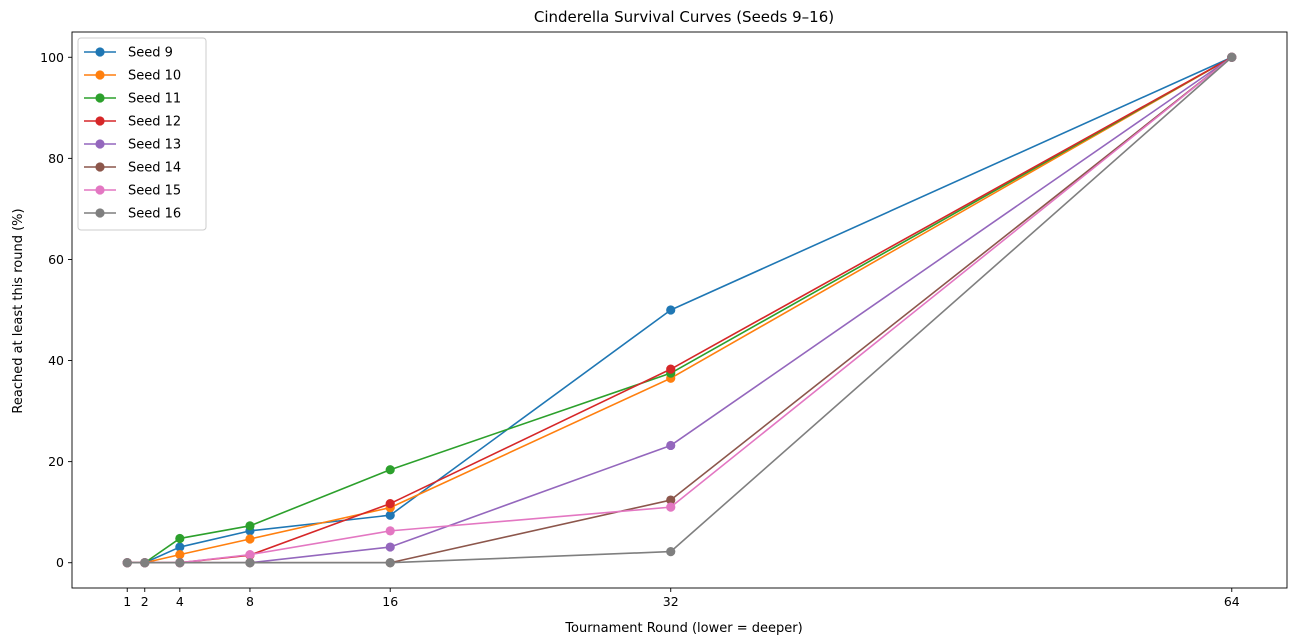 The width and height of the screenshot is (1303, 642). What do you see at coordinates (154, 99) in the screenshot?
I see `legend-label-seed-11: Seed 11` at bounding box center [154, 99].